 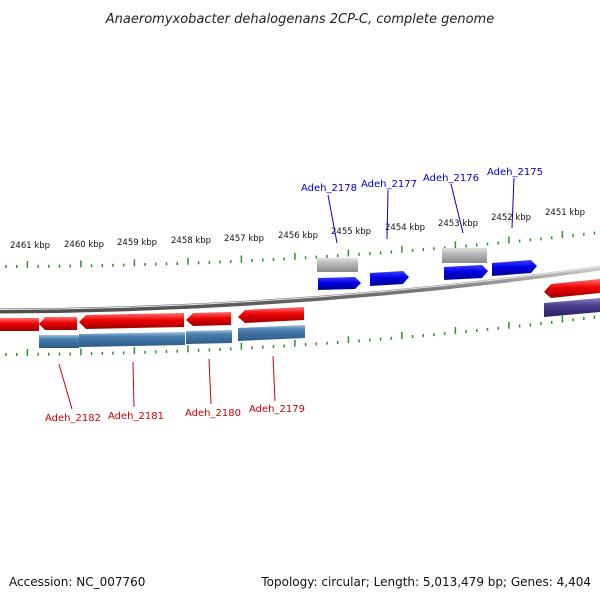 What do you see at coordinates (565, 213) in the screenshot?
I see `kbp-label-2451: 2451 kbp` at bounding box center [565, 213].